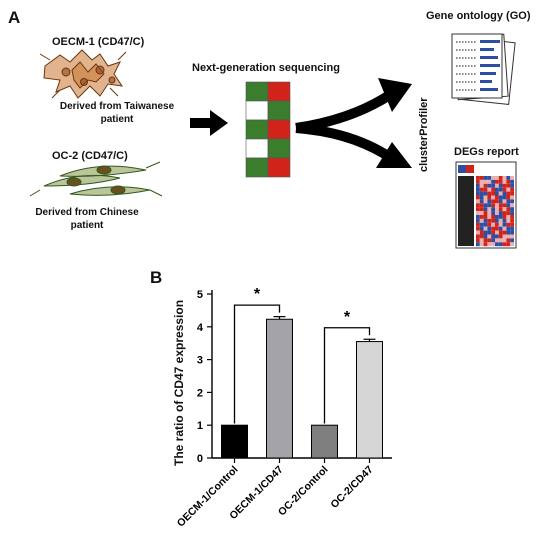 The height and width of the screenshot is (550, 544). I want to click on y-tick-label: 0, so click(200, 459).